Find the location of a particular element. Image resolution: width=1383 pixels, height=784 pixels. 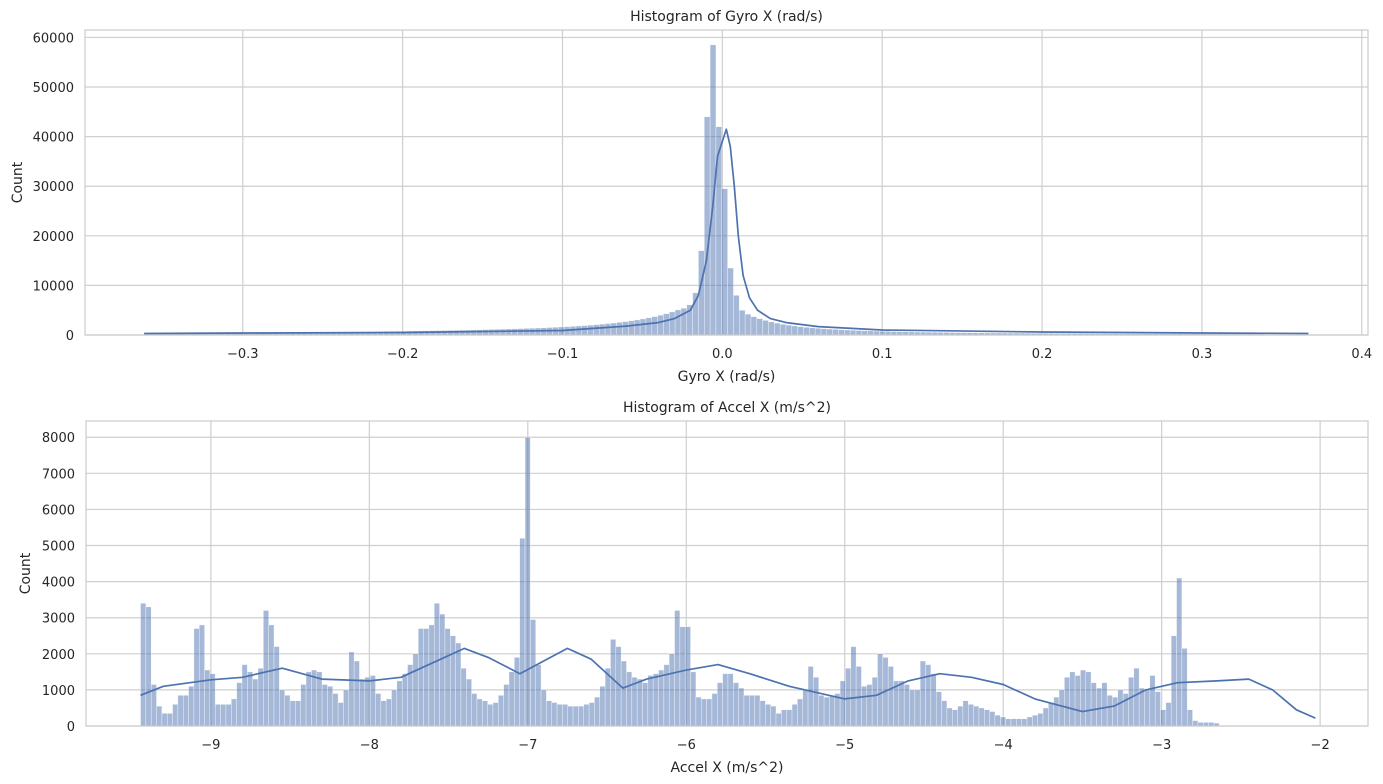

x-tick-label: −0.3 is located at coordinates (243, 354).